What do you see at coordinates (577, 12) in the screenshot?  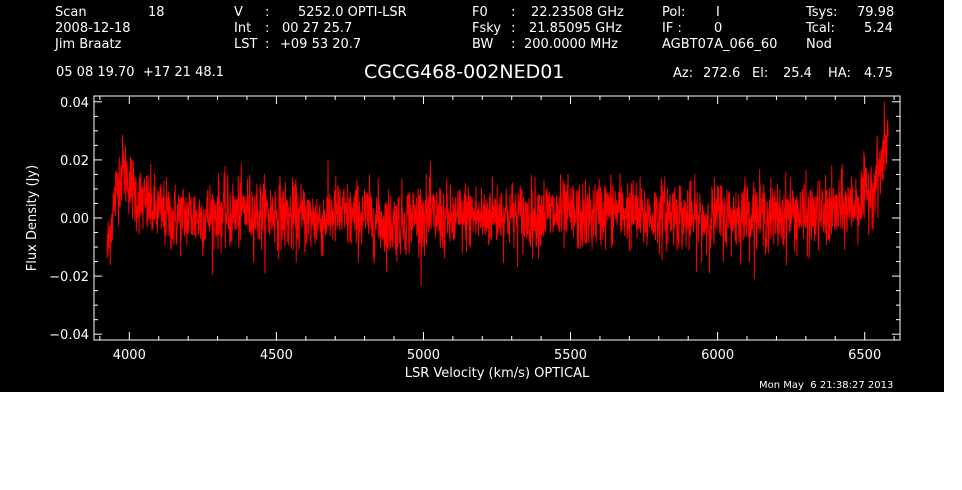 I see `rest-frequency-value: 22.23508 GHz` at bounding box center [577, 12].